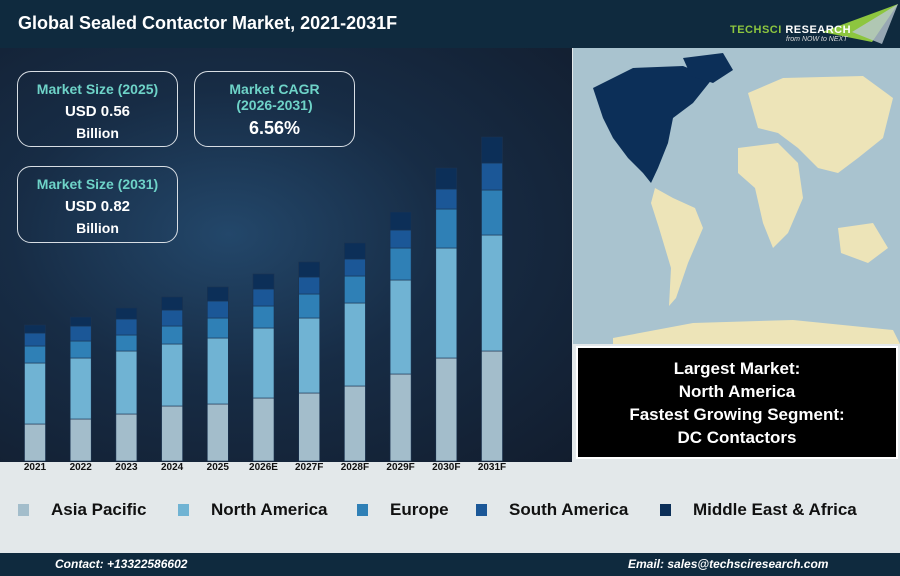 The image size is (900, 576). Describe the element at coordinates (446, 199) in the screenshot. I see `bar-2030F-south-america` at that location.